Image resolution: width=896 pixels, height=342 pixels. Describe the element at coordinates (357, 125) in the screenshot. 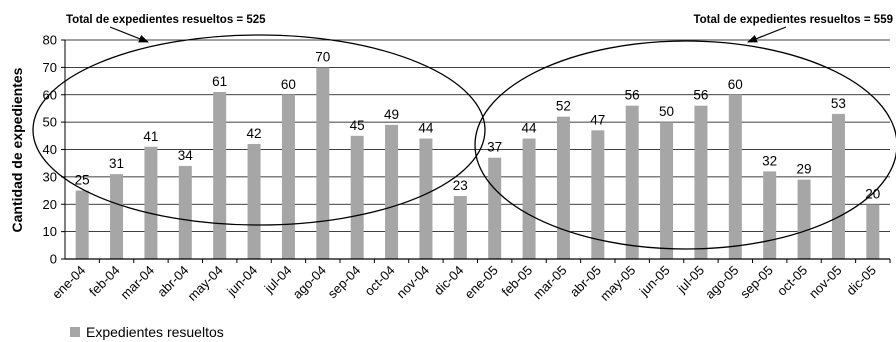

I see `data-label-sep-04: 45` at that location.